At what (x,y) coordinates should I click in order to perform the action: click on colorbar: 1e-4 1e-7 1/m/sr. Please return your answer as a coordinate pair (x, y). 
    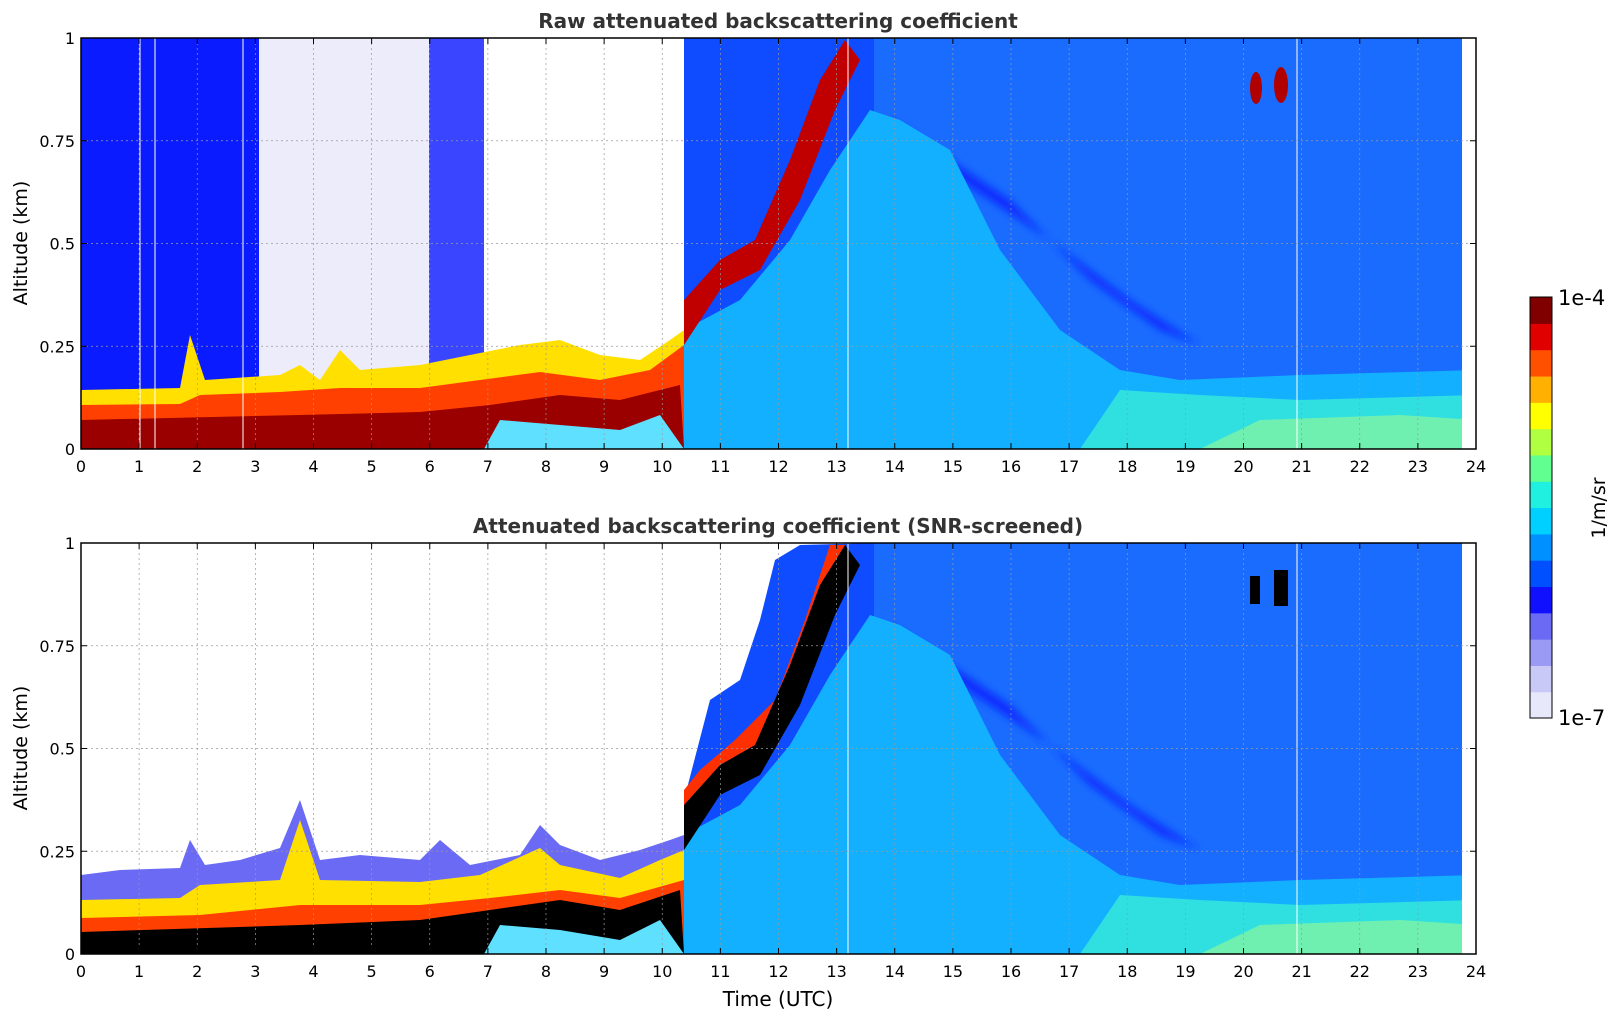
    Looking at the image, I should click on (1569, 508).